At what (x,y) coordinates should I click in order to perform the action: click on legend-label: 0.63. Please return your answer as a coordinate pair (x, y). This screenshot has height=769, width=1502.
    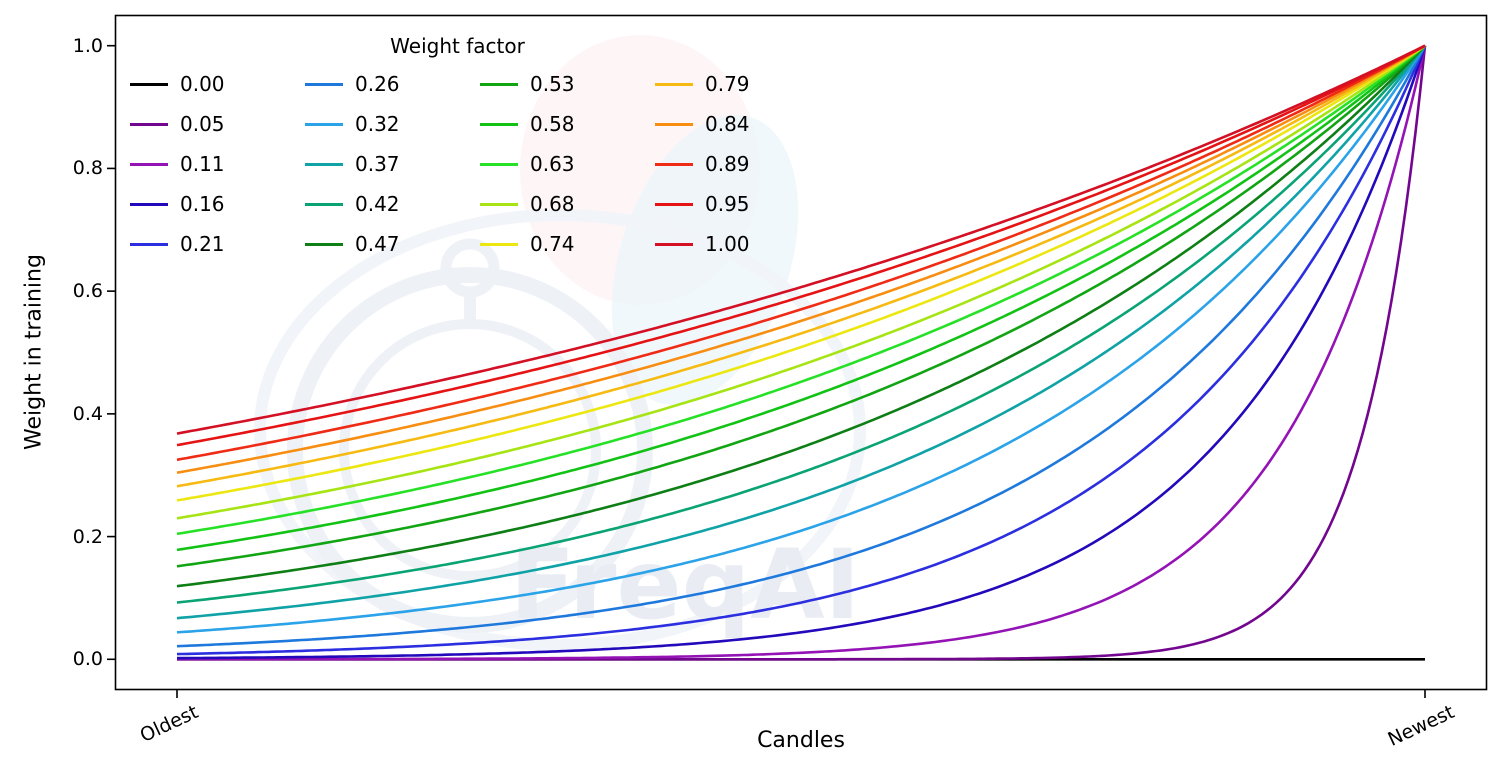
    Looking at the image, I should click on (552, 164).